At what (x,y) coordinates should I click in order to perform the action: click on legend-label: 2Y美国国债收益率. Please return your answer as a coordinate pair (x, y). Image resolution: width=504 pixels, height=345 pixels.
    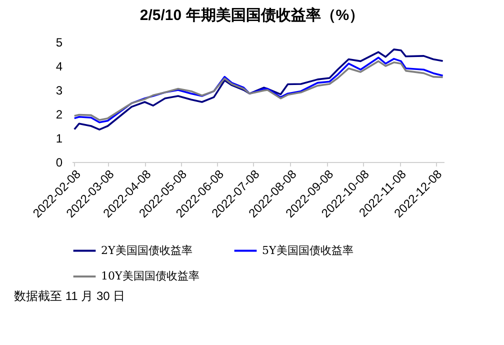
    Looking at the image, I should click on (146, 250).